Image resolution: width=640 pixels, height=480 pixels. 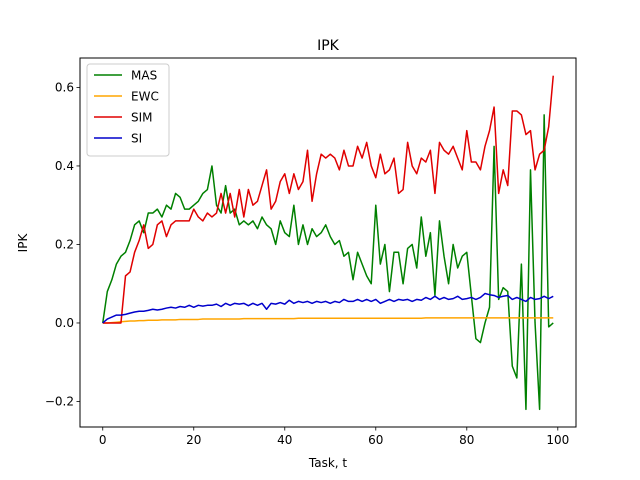 I want to click on legend-label-mas: MAS, so click(x=144, y=76).